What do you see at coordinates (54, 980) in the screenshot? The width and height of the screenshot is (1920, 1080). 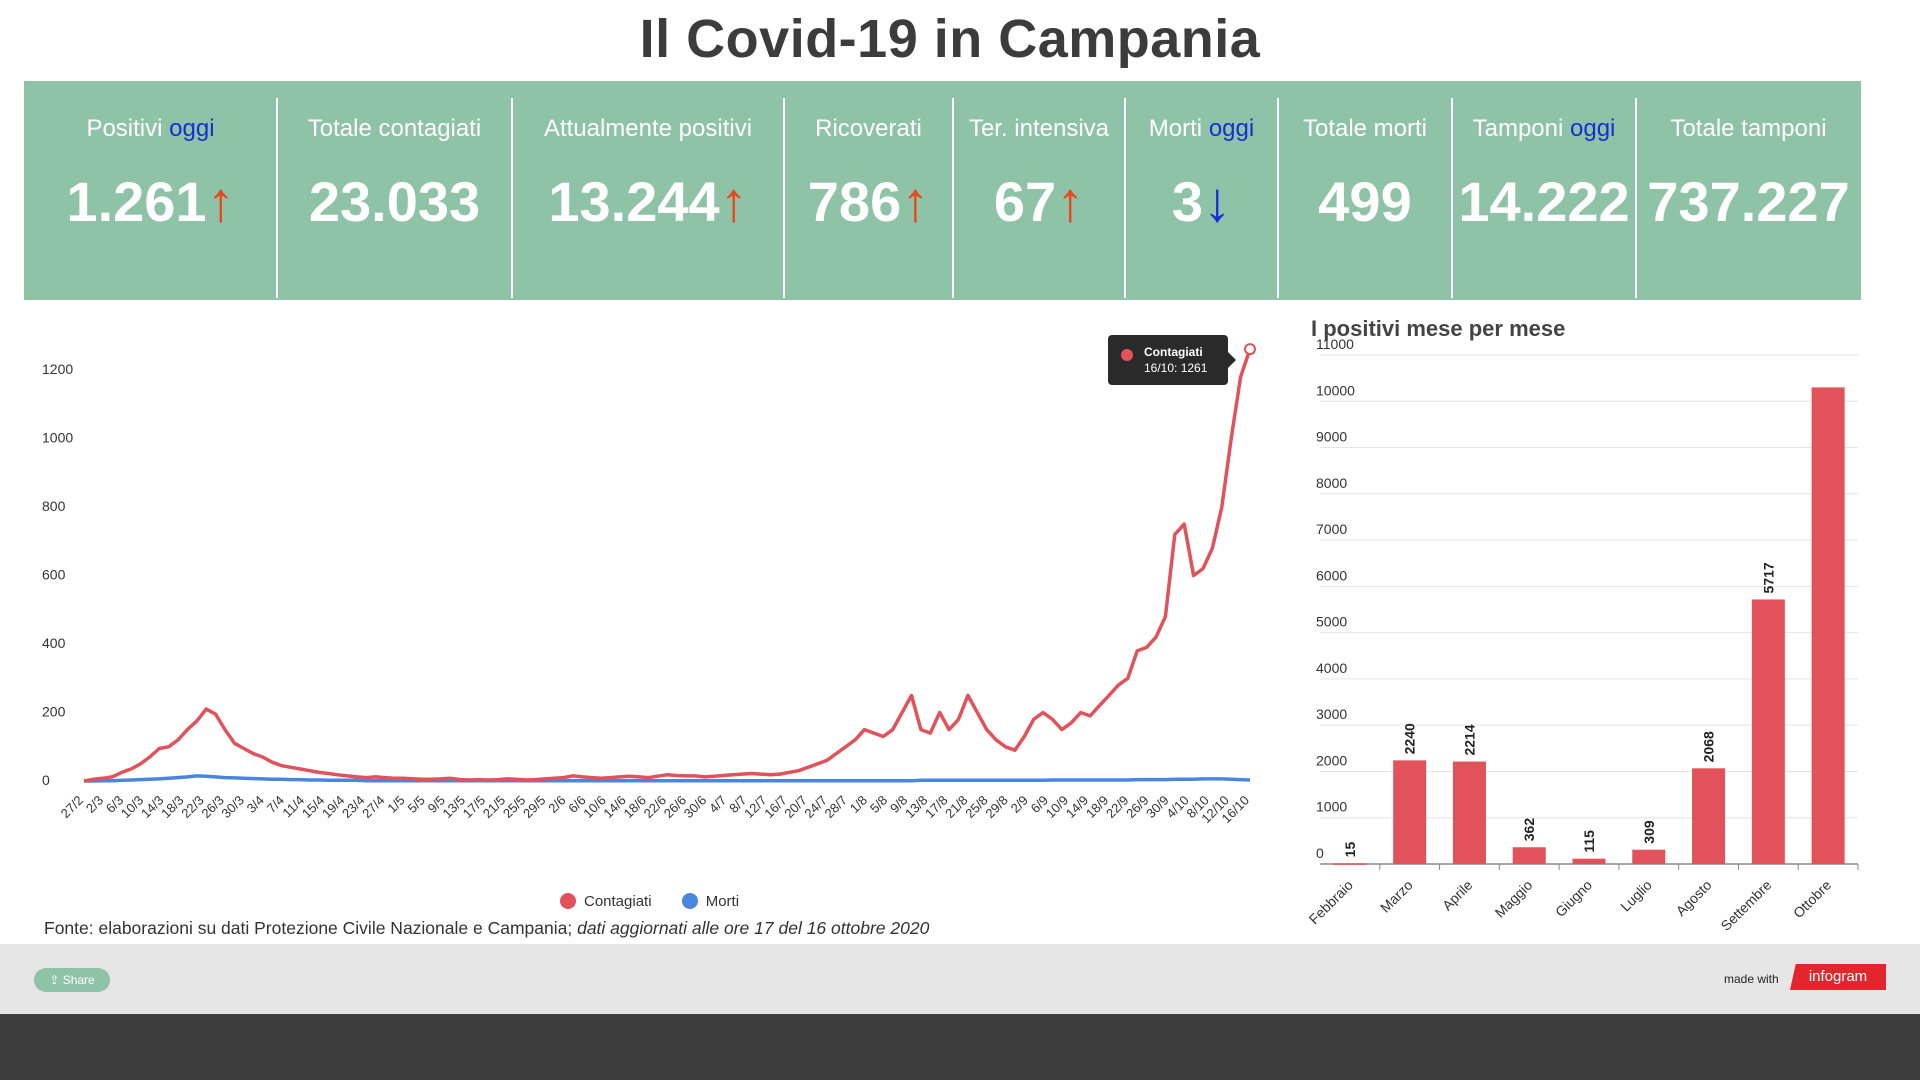 I see `share-icon: ⇪` at bounding box center [54, 980].